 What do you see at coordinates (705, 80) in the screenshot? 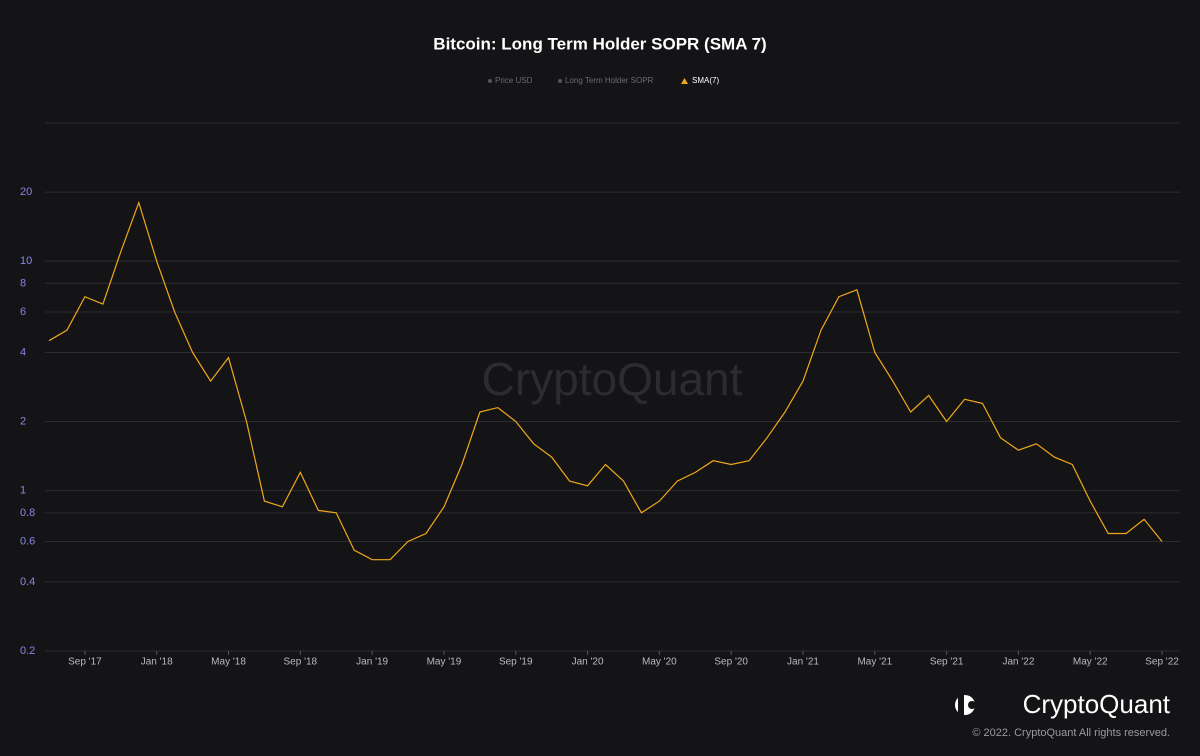
I see `legend-label: SMA(7)` at bounding box center [705, 80].